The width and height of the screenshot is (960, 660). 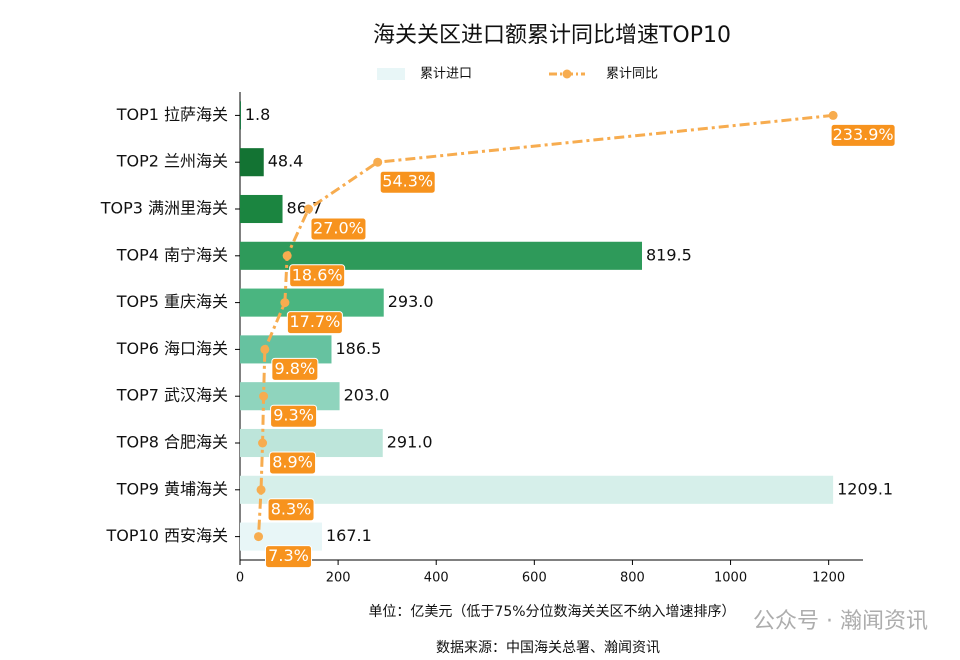 I want to click on bar-value-label: 819.5, so click(x=669, y=254).